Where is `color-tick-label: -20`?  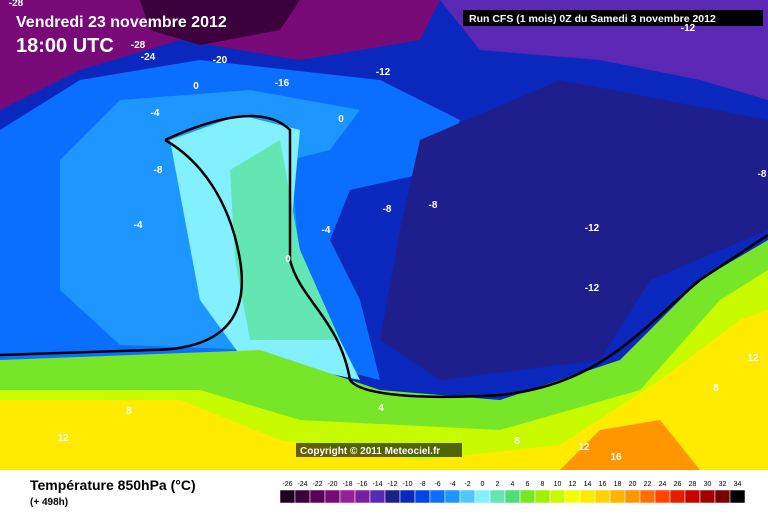 color-tick-label: -20 is located at coordinates (332, 484).